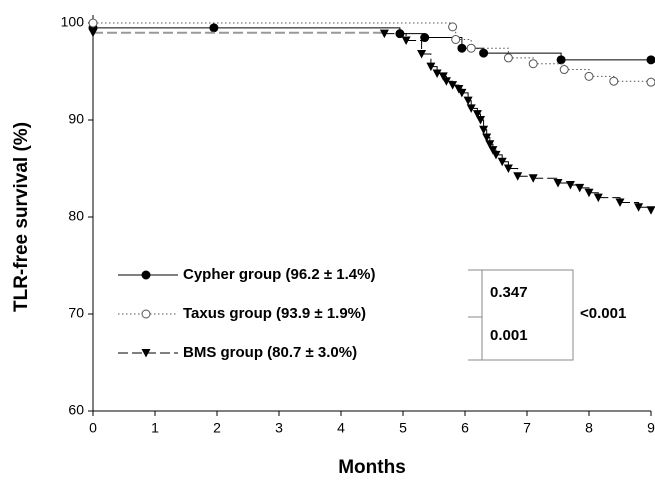  I want to click on legend-label: Cypher group (96.2 ± 1.4%), so click(279, 274).